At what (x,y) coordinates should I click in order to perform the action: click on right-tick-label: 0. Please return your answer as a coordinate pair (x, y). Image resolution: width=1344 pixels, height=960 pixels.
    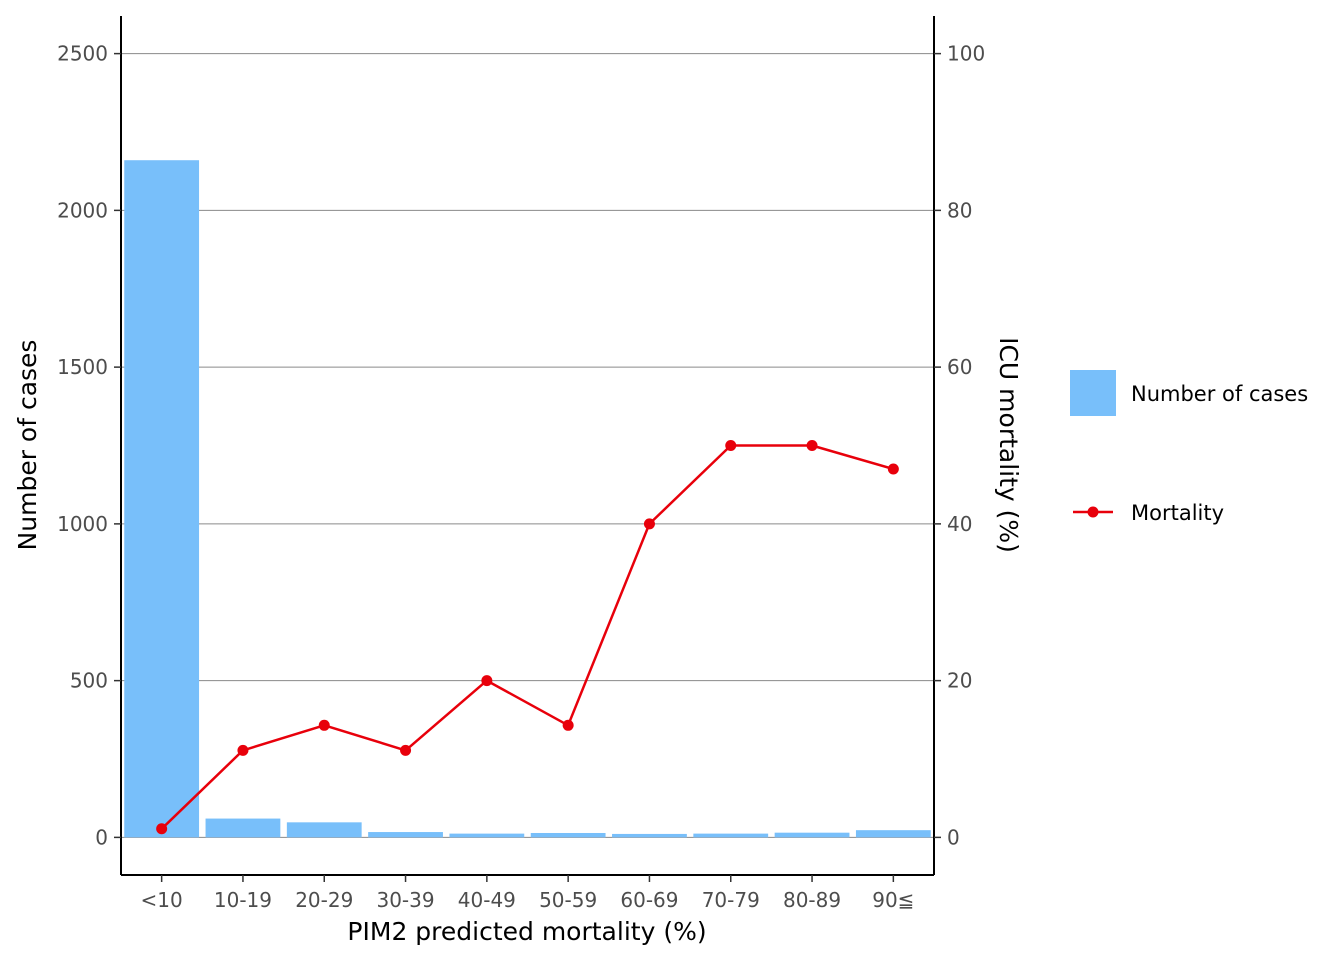
    Looking at the image, I should click on (953, 837).